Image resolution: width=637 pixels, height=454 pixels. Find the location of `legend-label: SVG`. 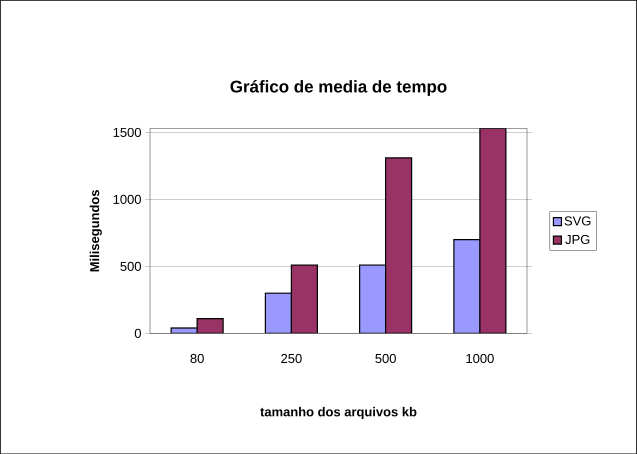

legend-label: SVG is located at coordinates (577, 221).